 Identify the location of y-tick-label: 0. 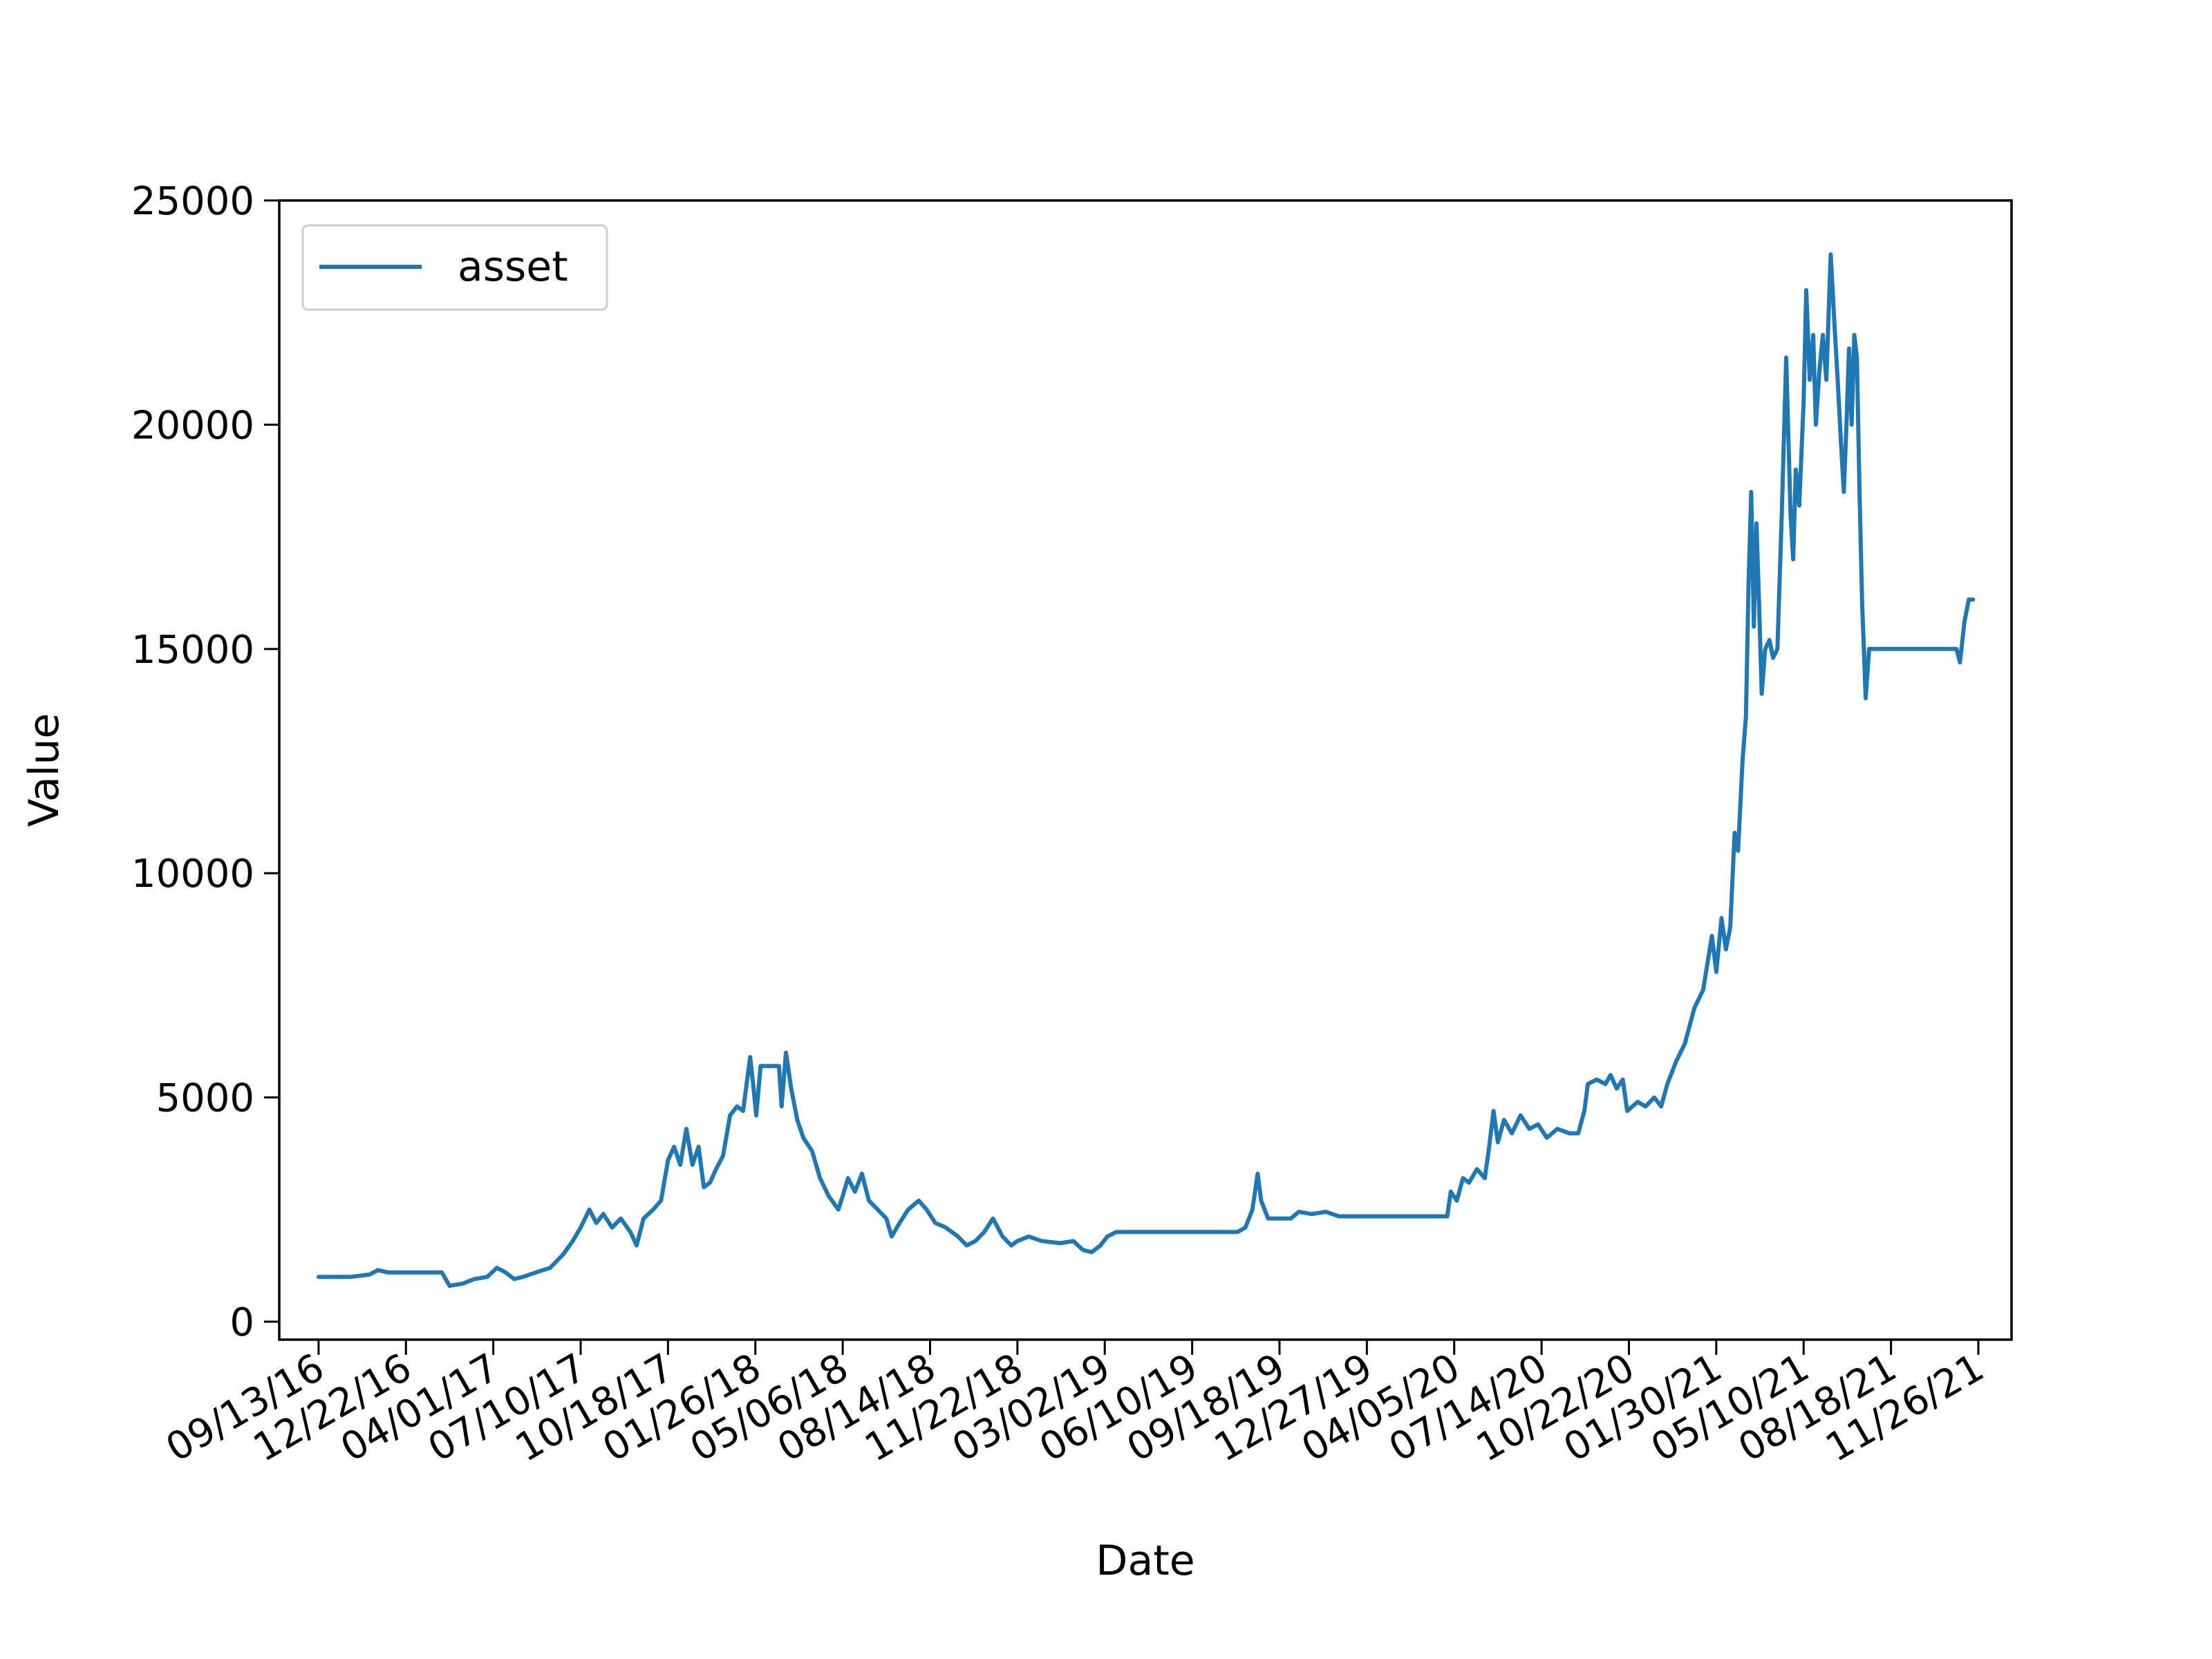
(242, 1323).